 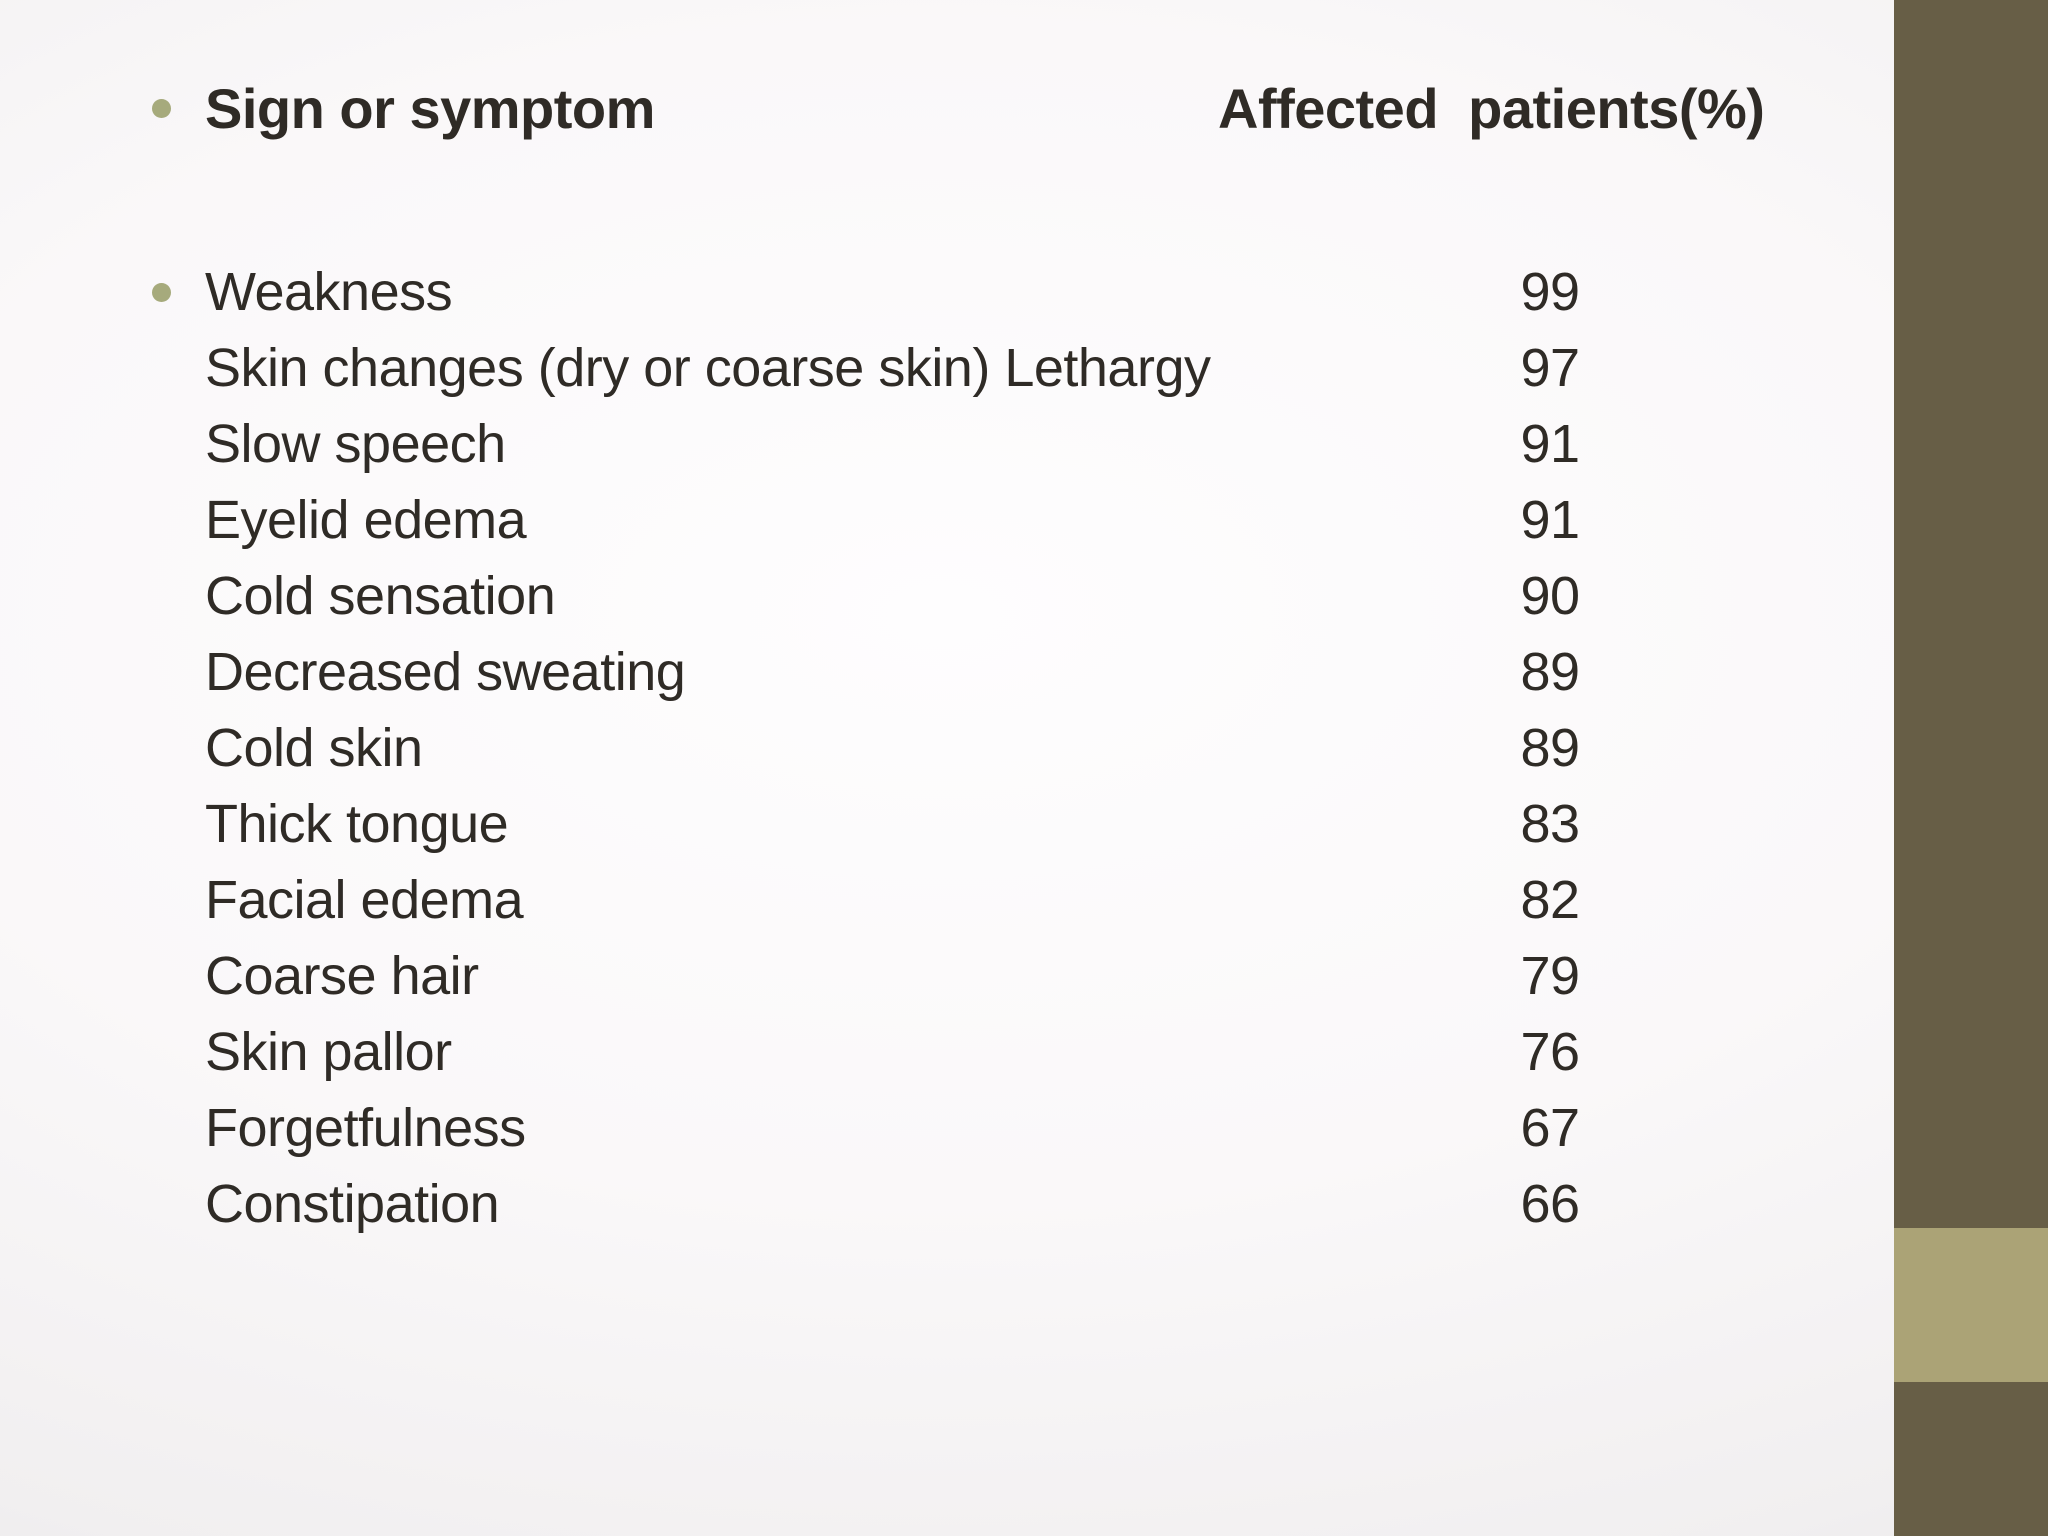 I want to click on symptom-label: Slow speech, so click(x=355, y=444).